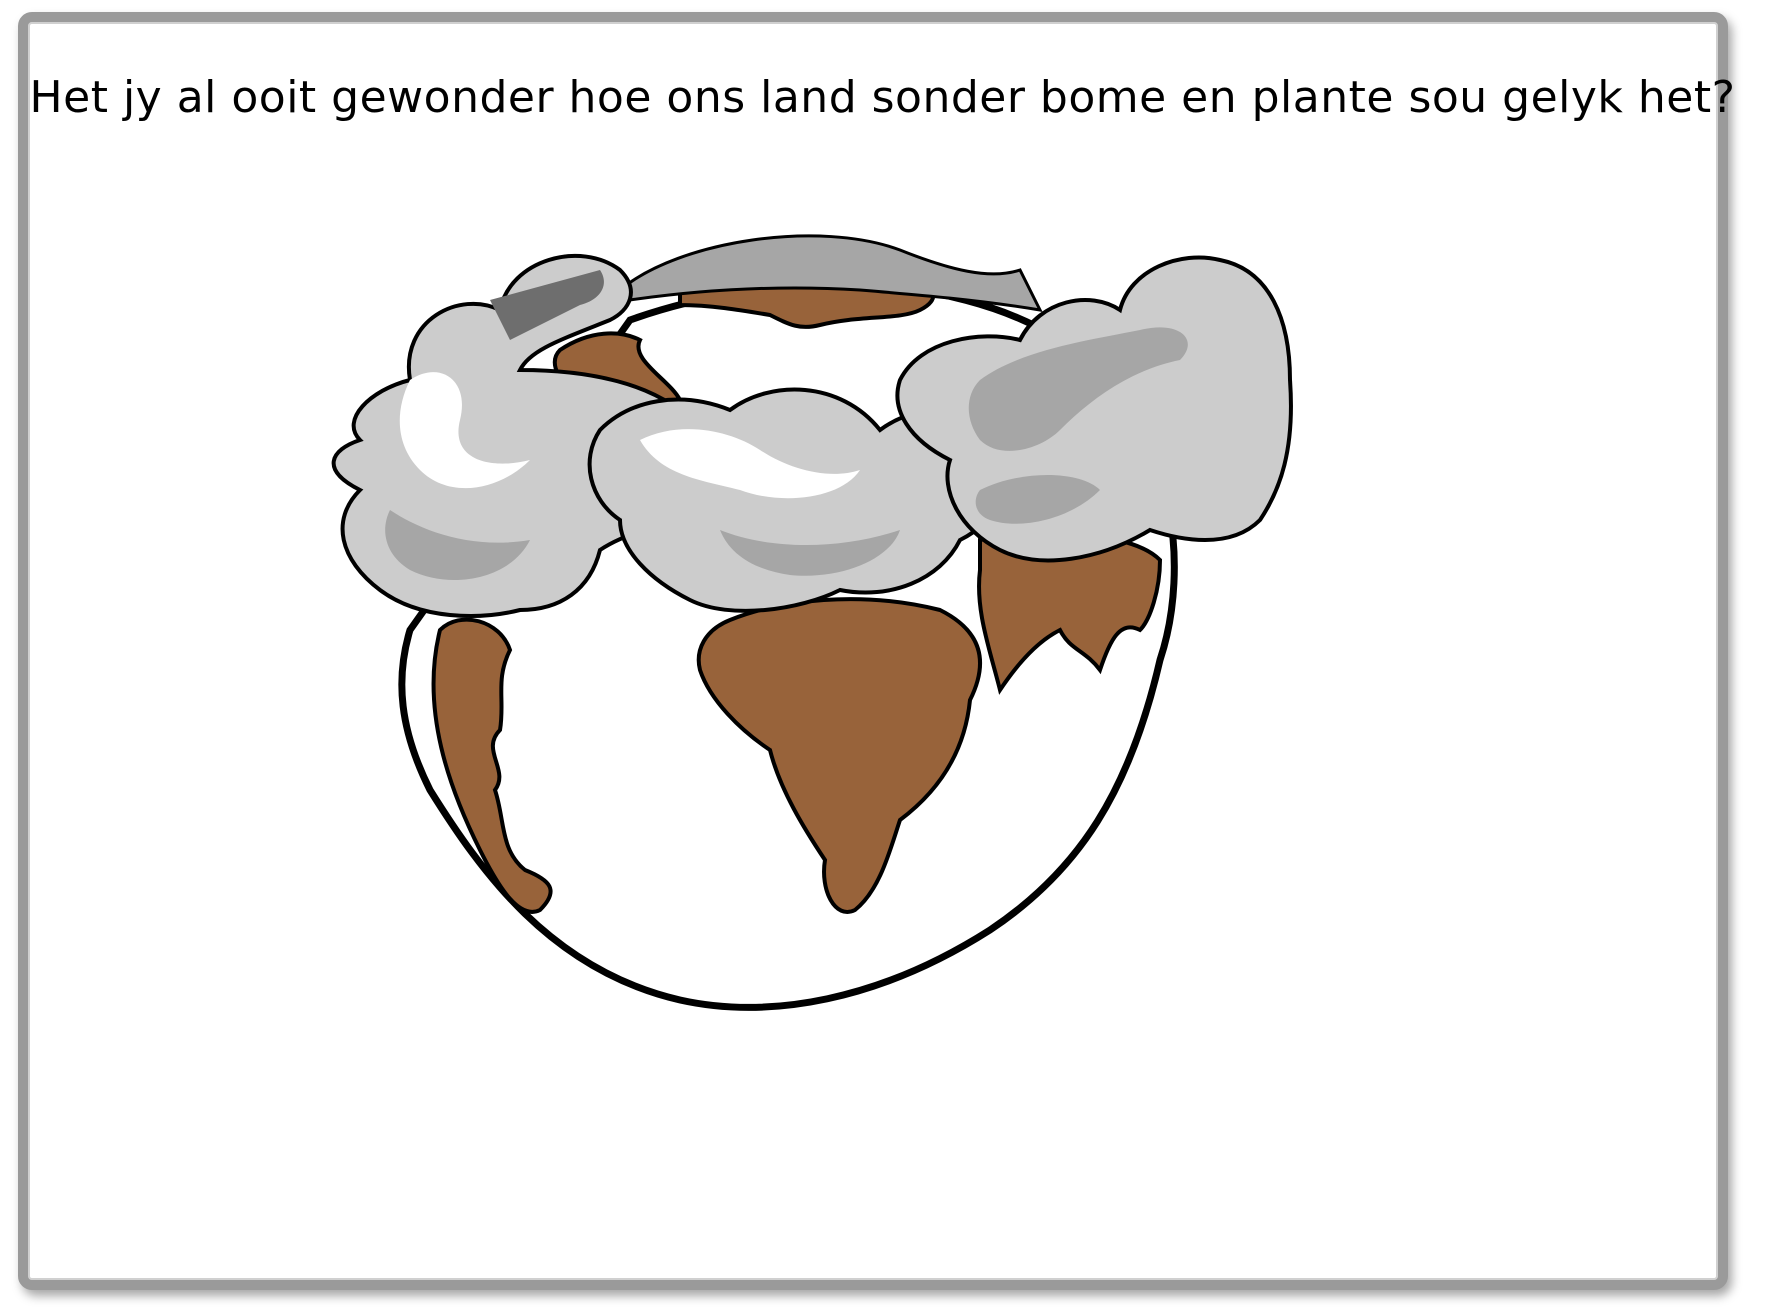  Describe the element at coordinates (830, 273) in the screenshot. I see `smoke-back` at that location.